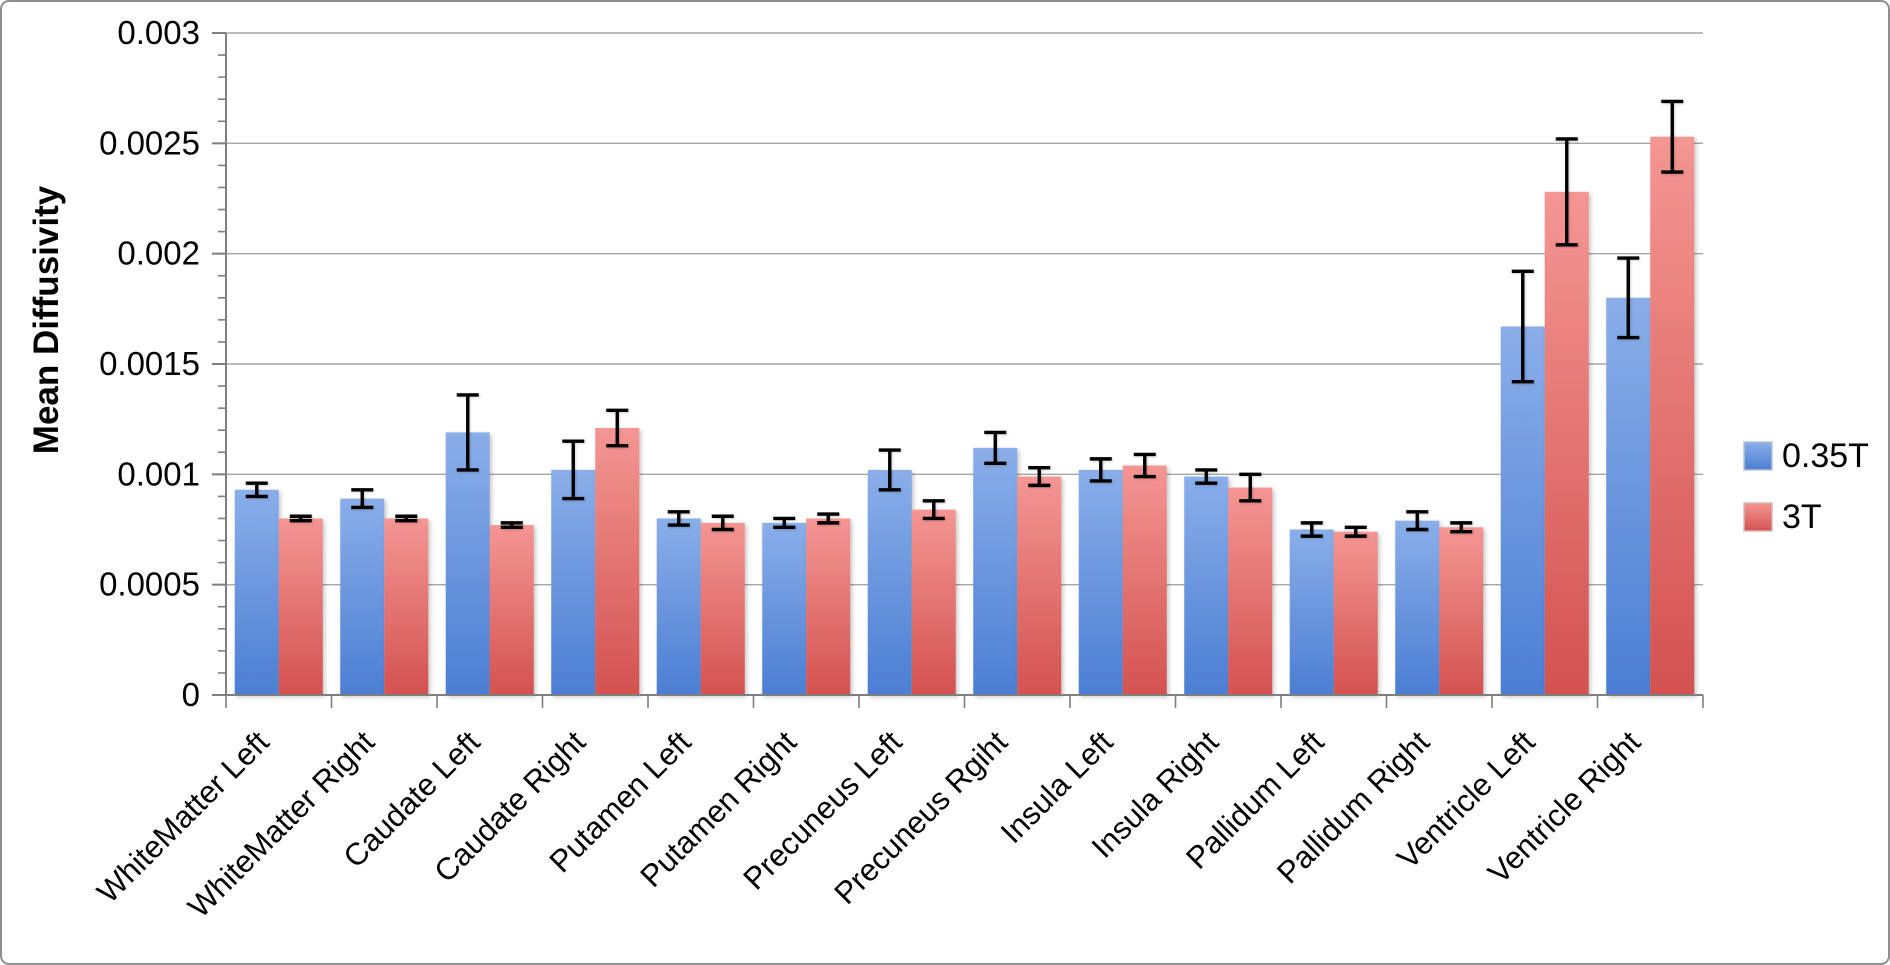  Describe the element at coordinates (1758, 517) in the screenshot. I see `legend-swatch-3T` at that location.